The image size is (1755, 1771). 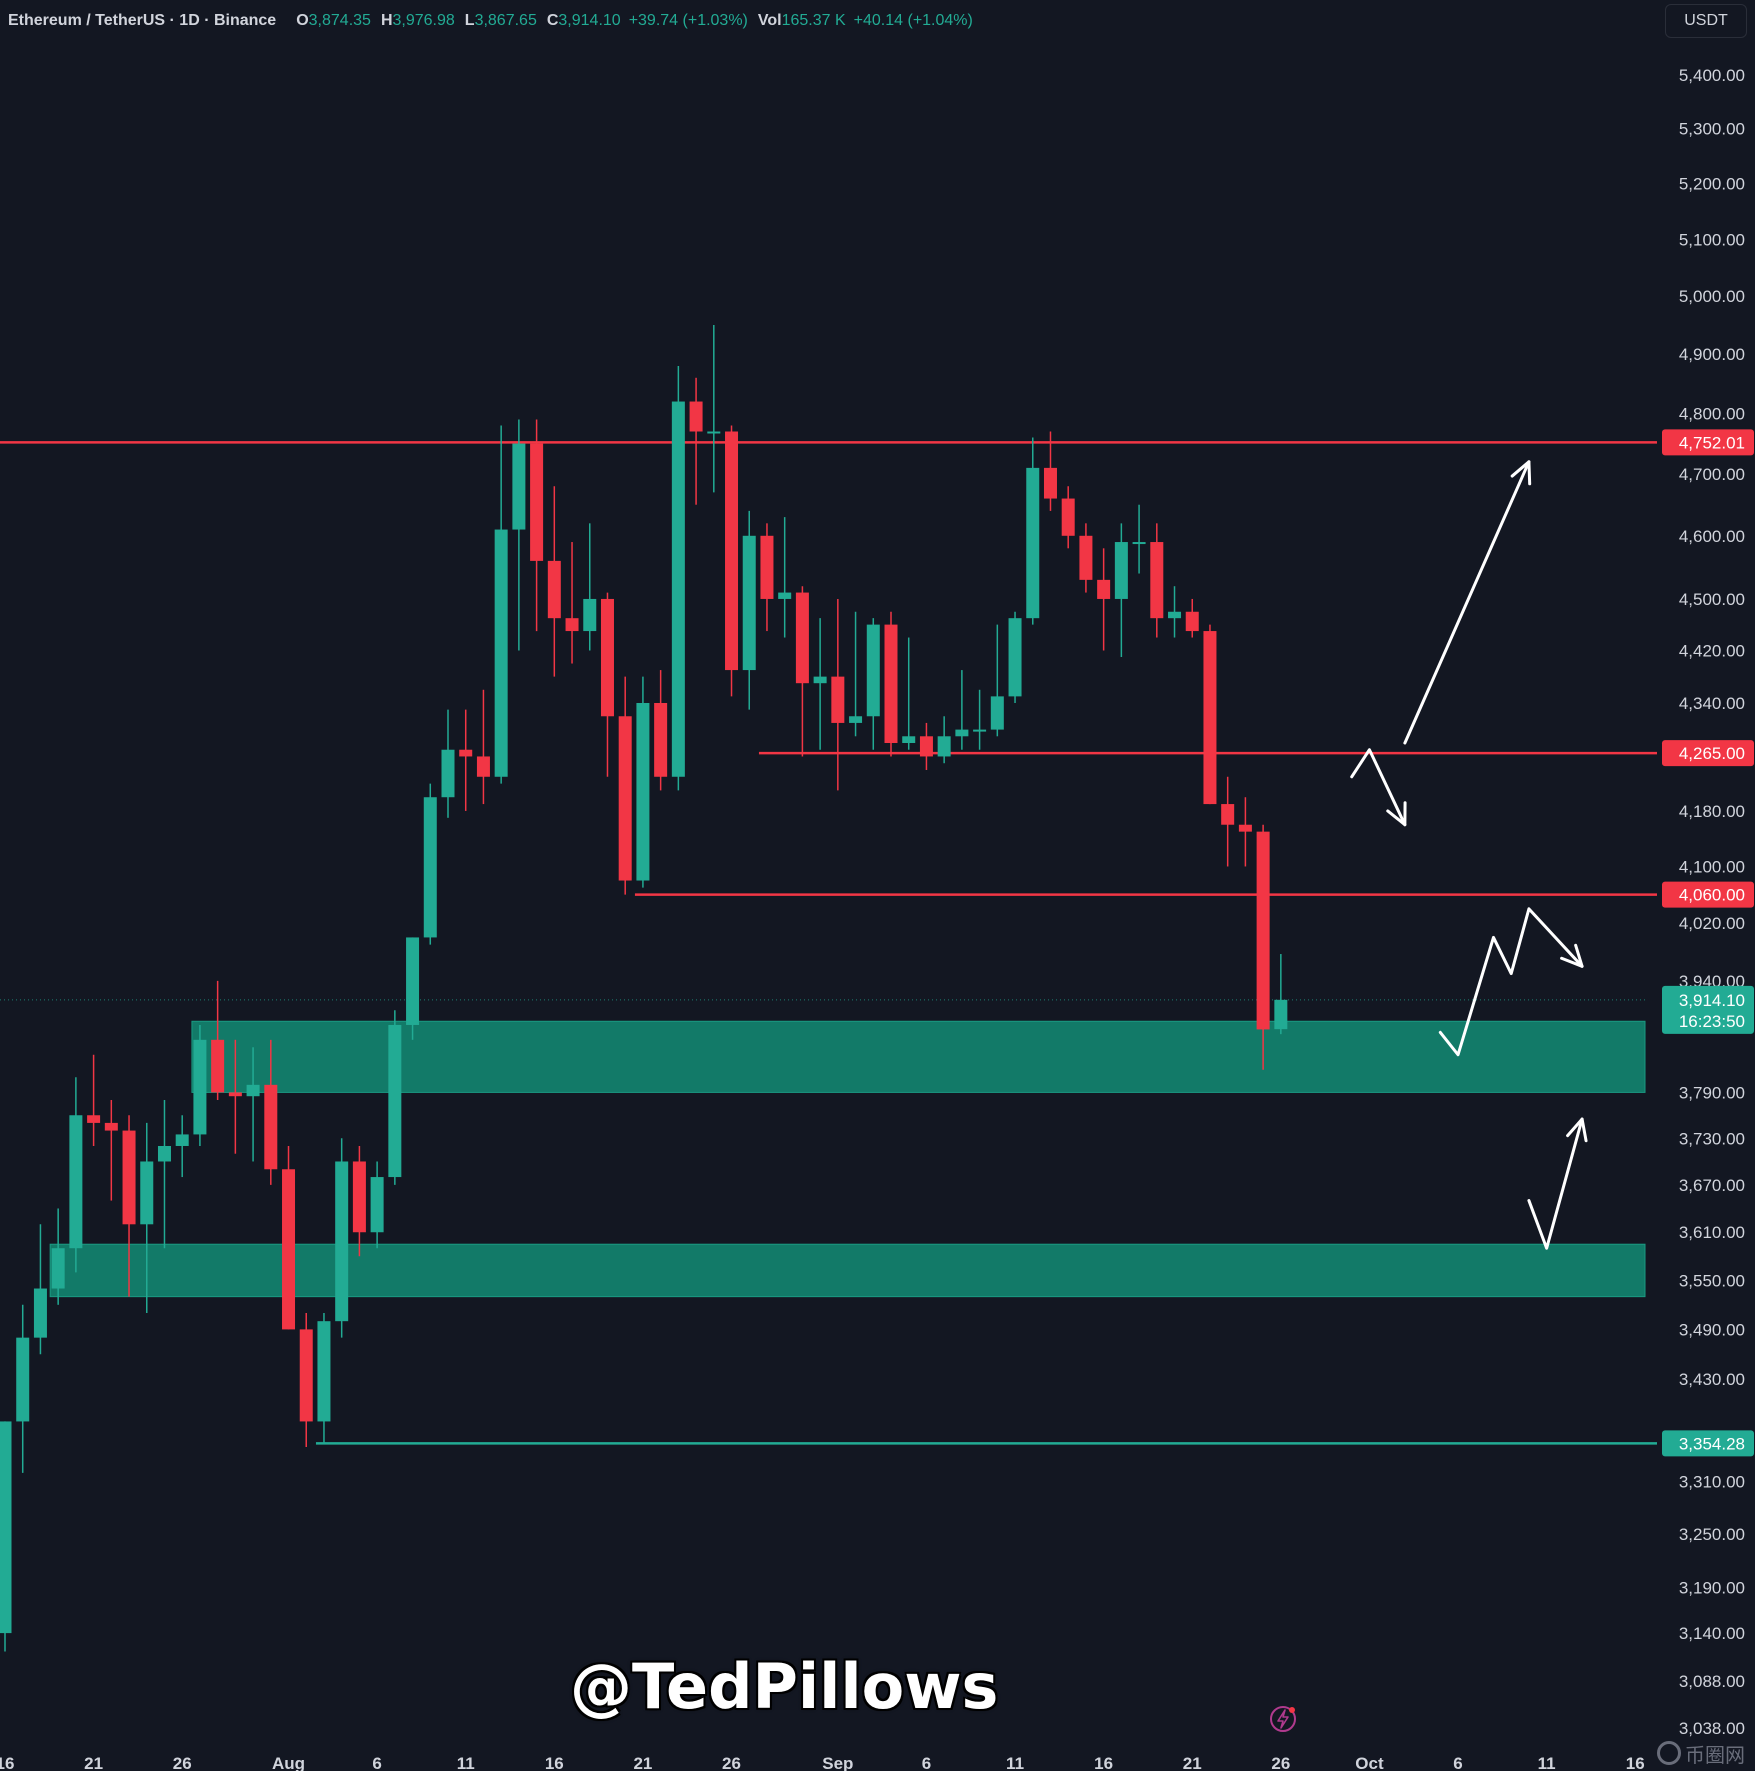 I want to click on high-label: H, so click(x=386, y=20).